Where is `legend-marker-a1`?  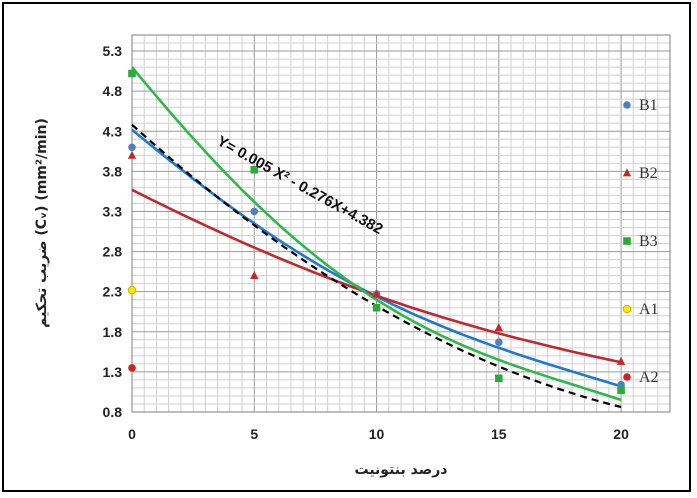
legend-marker-a1 is located at coordinates (627, 309).